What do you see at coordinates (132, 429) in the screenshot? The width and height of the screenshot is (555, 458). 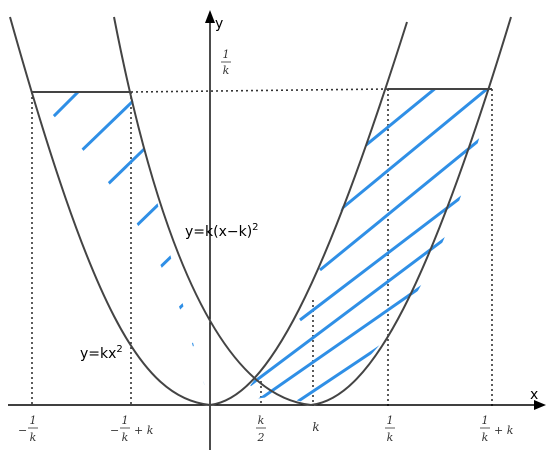 I see `x-tick-neg-inv-k-plus-k: − 1 k + k` at bounding box center [132, 429].